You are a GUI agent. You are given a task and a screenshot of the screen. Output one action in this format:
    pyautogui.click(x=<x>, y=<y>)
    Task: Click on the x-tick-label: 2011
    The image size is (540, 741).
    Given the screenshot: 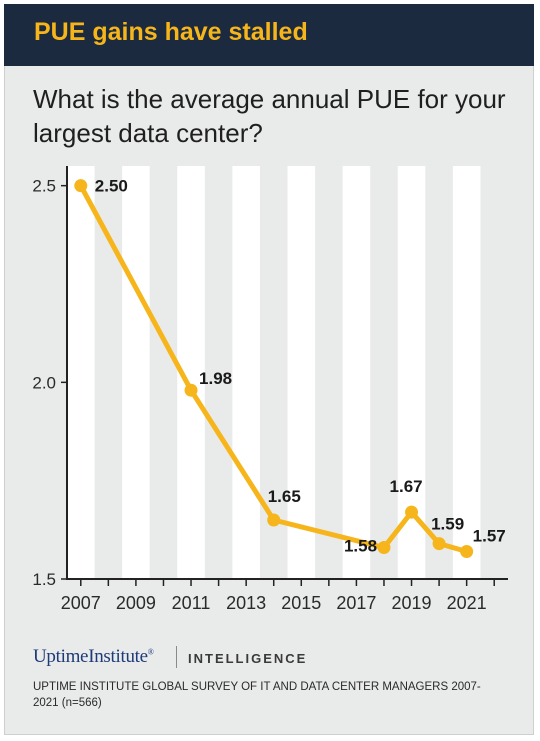 What is the action you would take?
    pyautogui.click(x=191, y=603)
    